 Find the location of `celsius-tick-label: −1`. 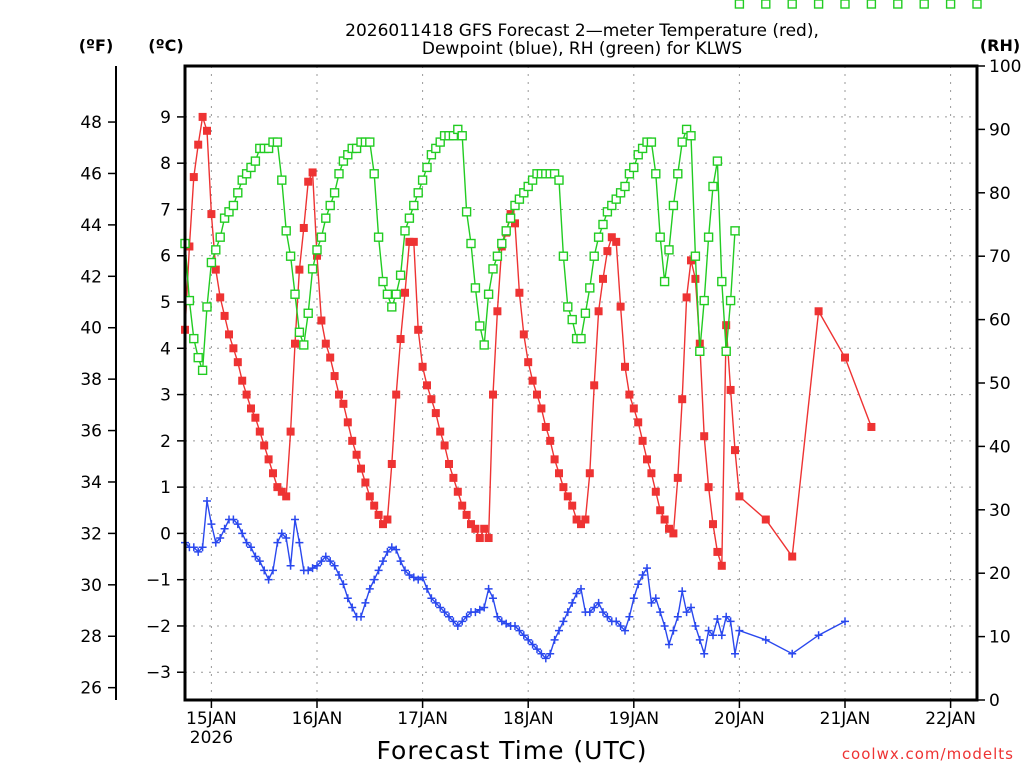

celsius-tick-label: −1 is located at coordinates (158, 581).